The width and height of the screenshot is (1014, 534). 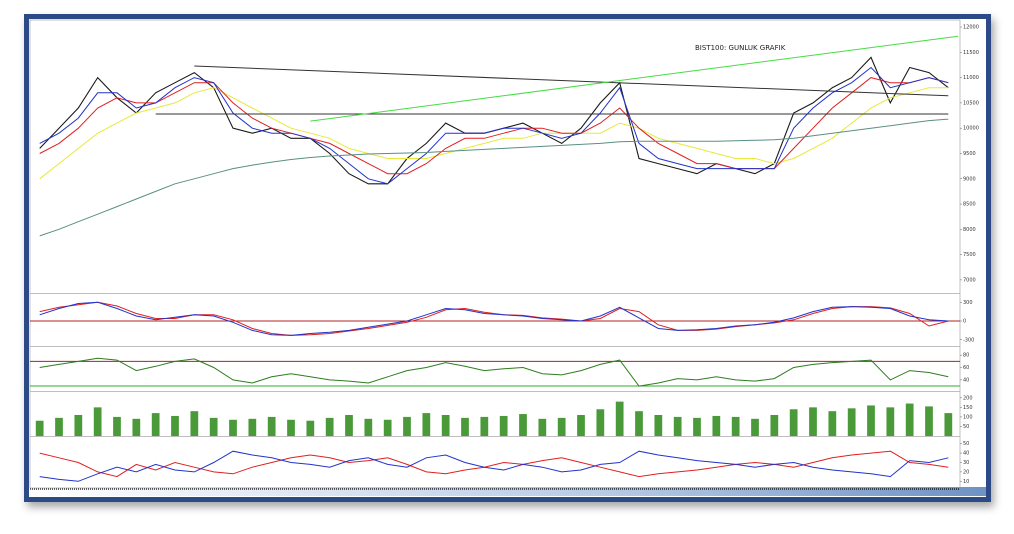 What do you see at coordinates (969, 230) in the screenshot?
I see `y-tick-label: 8000` at bounding box center [969, 230].